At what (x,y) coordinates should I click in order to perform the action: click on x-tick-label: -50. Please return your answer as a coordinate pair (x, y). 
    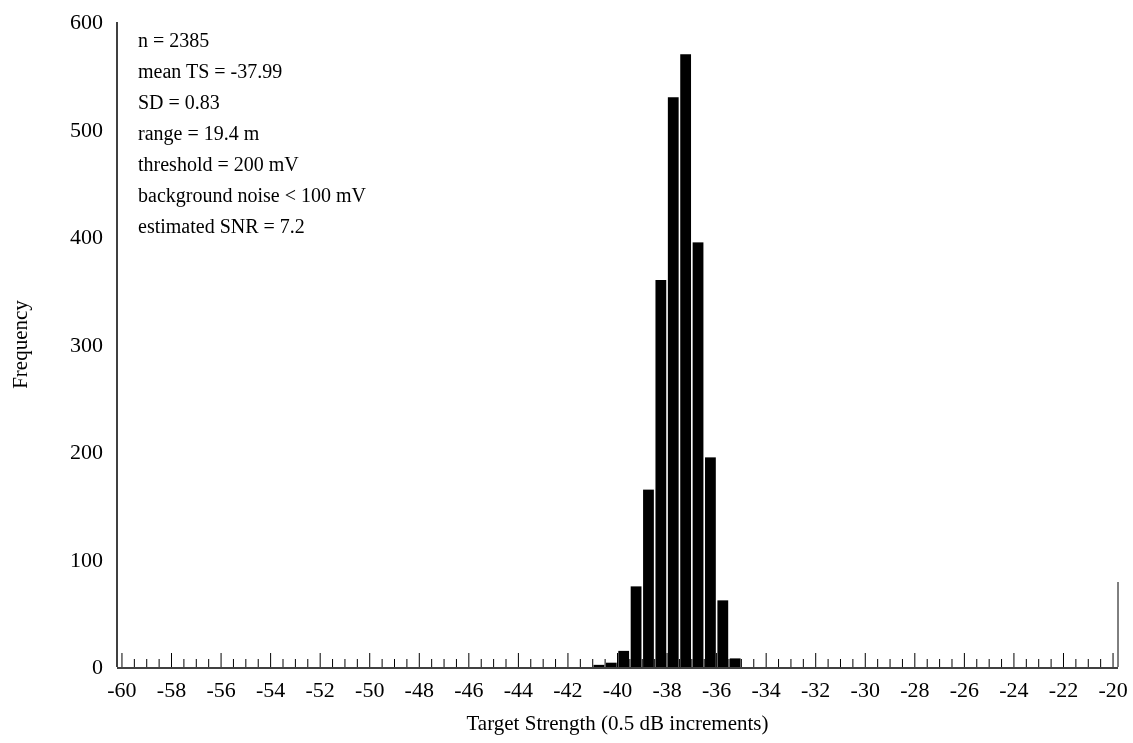
    Looking at the image, I should click on (370, 689).